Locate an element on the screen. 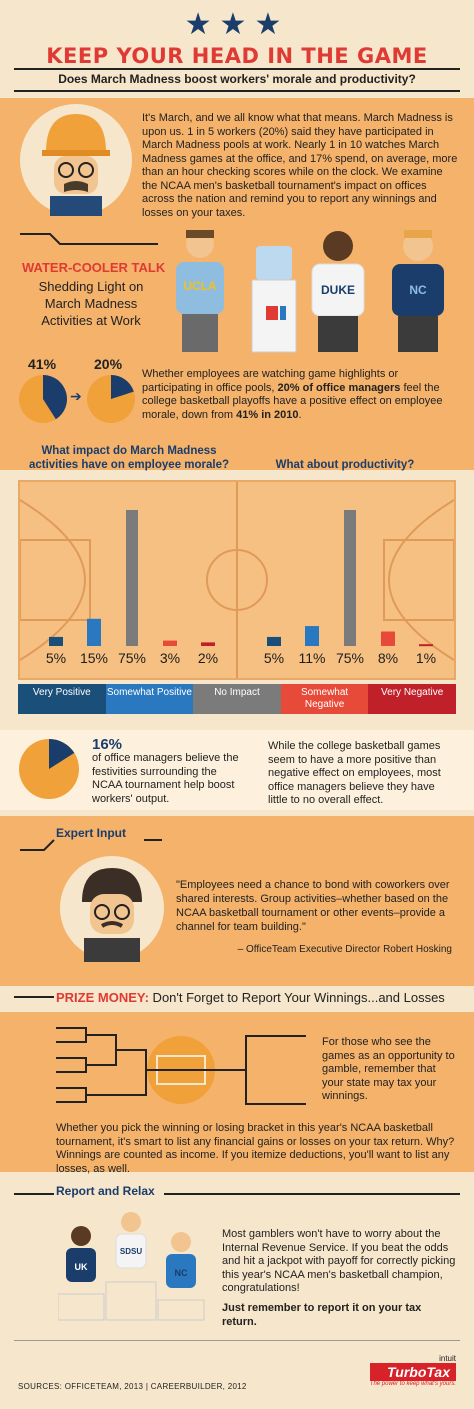 The width and height of the screenshot is (474, 1409). court-lines is located at coordinates (237, 580).